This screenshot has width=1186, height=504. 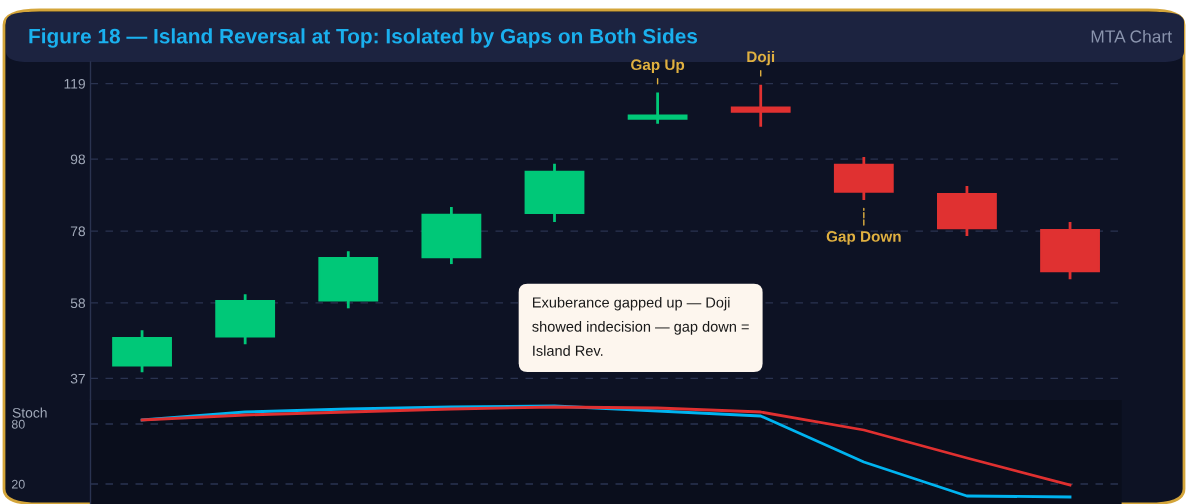 What do you see at coordinates (78, 159) in the screenshot?
I see `y-tick-label: 98` at bounding box center [78, 159].